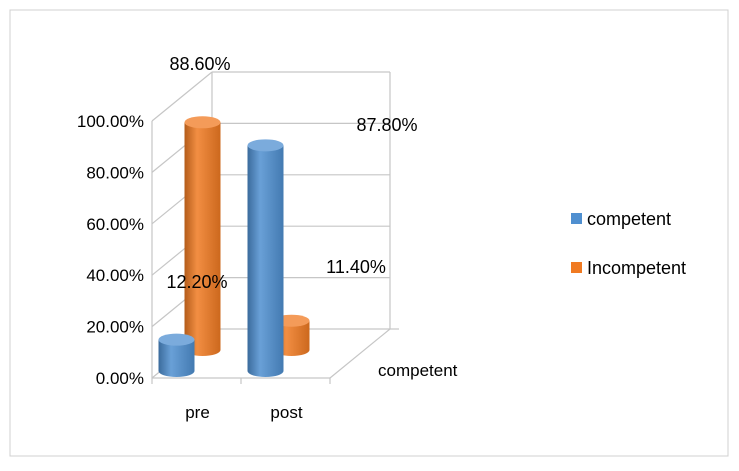  Describe the element at coordinates (199, 64) in the screenshot. I see `data-label: 88.60%` at that location.